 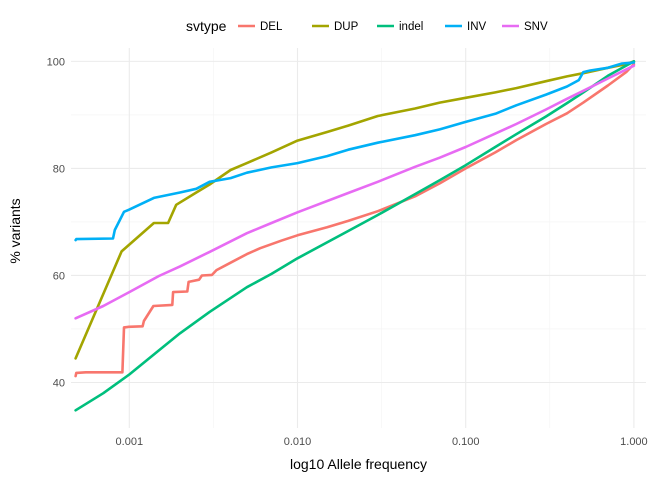 What do you see at coordinates (206, 26) in the screenshot?
I see `legend-title: svtype` at bounding box center [206, 26].